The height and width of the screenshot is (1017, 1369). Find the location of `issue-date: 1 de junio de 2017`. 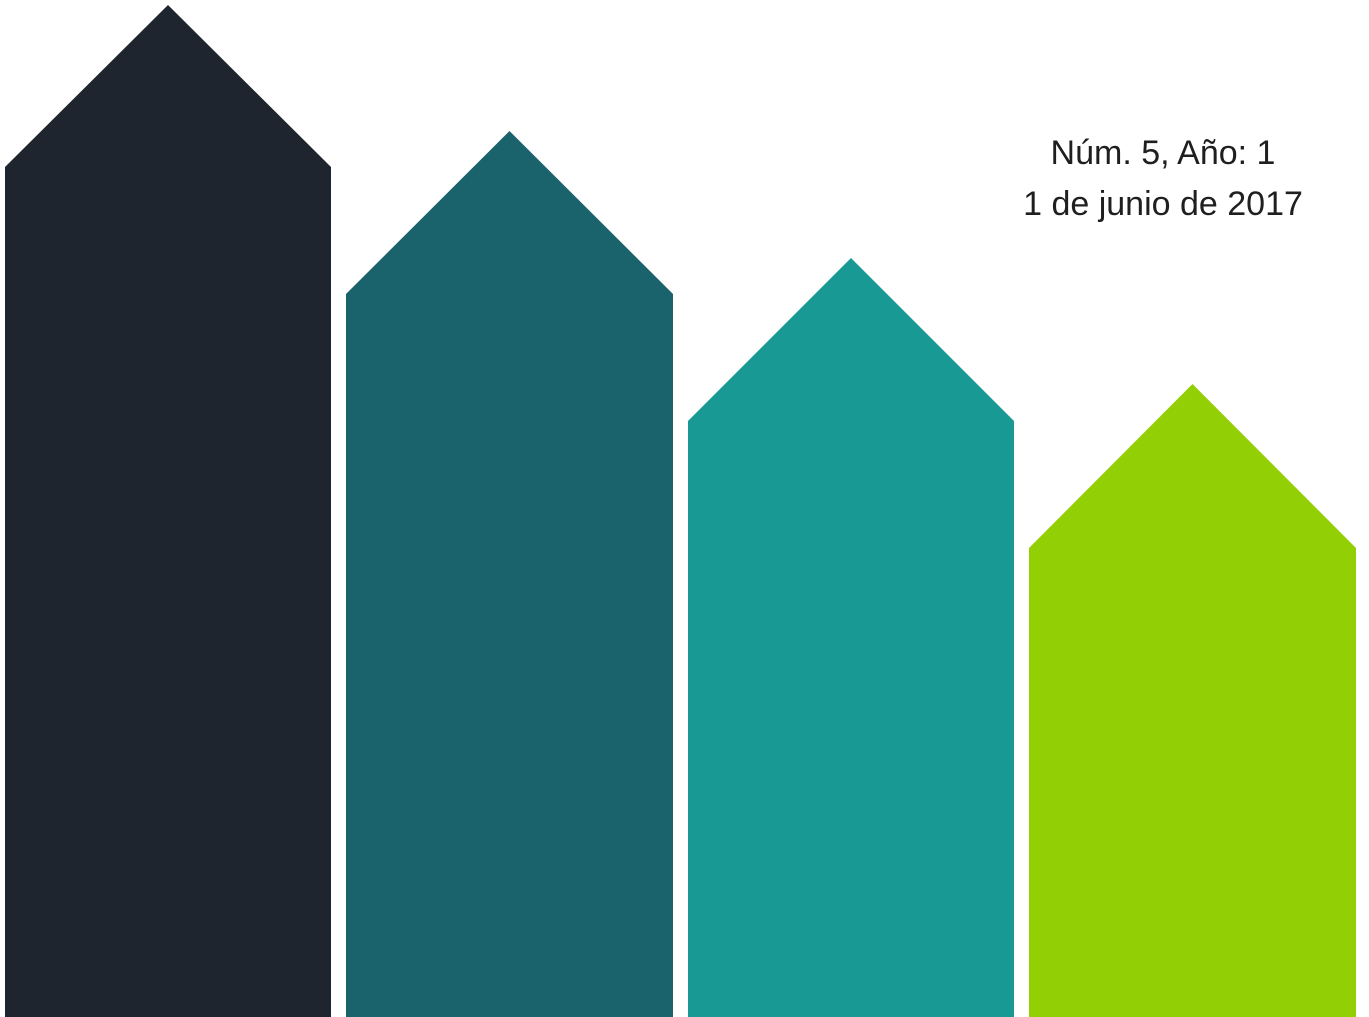

issue-date: 1 de junio de 2017 is located at coordinates (1163, 204).